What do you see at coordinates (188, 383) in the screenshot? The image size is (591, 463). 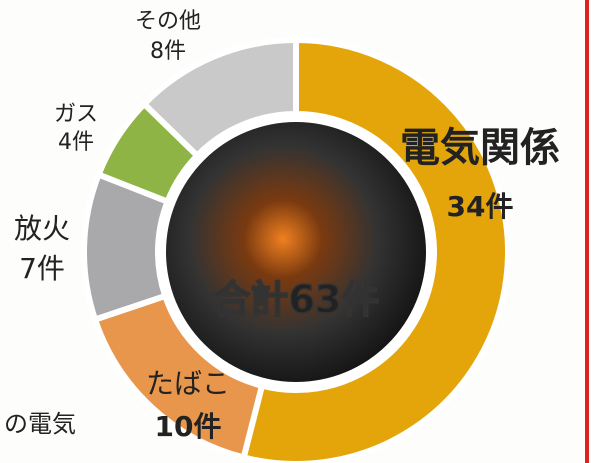 I see `category-label: たばこ` at bounding box center [188, 383].